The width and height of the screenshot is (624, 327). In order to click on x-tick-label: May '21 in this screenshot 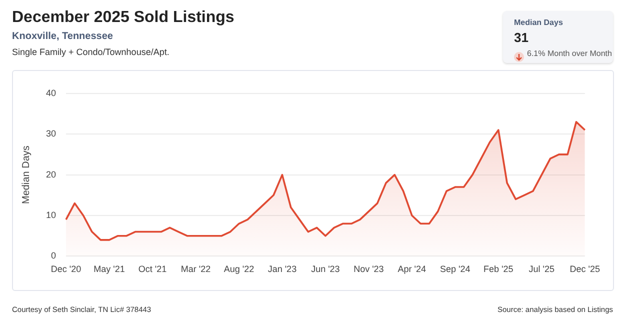, I will do `click(109, 269)`.